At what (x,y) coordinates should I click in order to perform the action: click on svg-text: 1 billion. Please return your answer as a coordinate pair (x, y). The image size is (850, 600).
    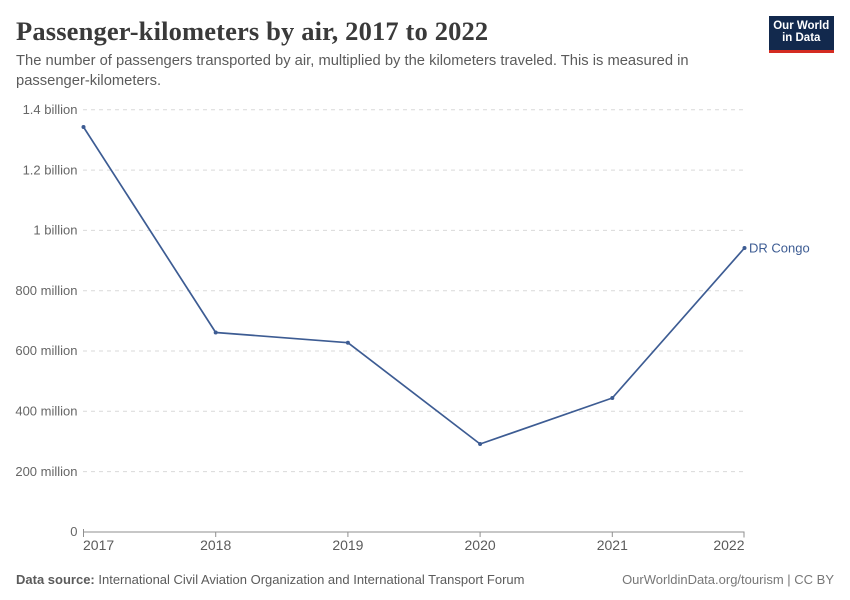
    Looking at the image, I should click on (55, 230).